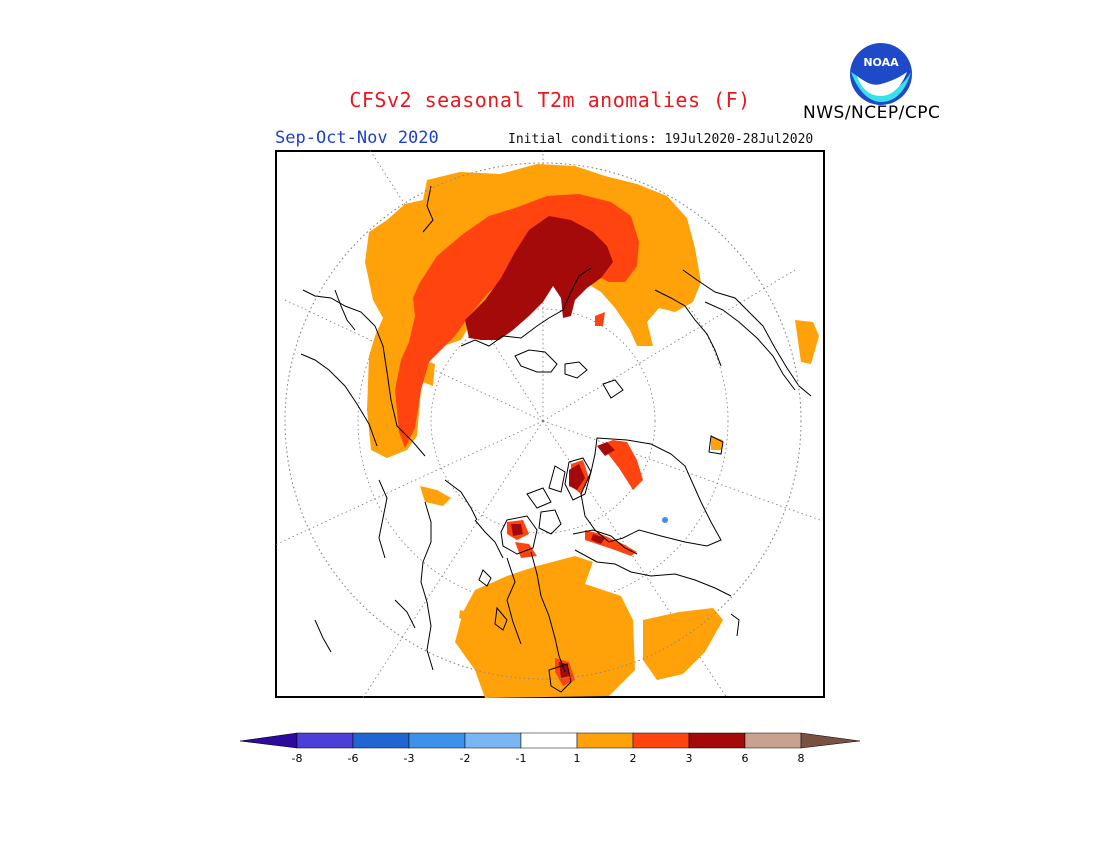 The image size is (1100, 850). Describe the element at coordinates (357, 138) in the screenshot. I see `season-label: Sep-Oct-Nov 2020` at that location.